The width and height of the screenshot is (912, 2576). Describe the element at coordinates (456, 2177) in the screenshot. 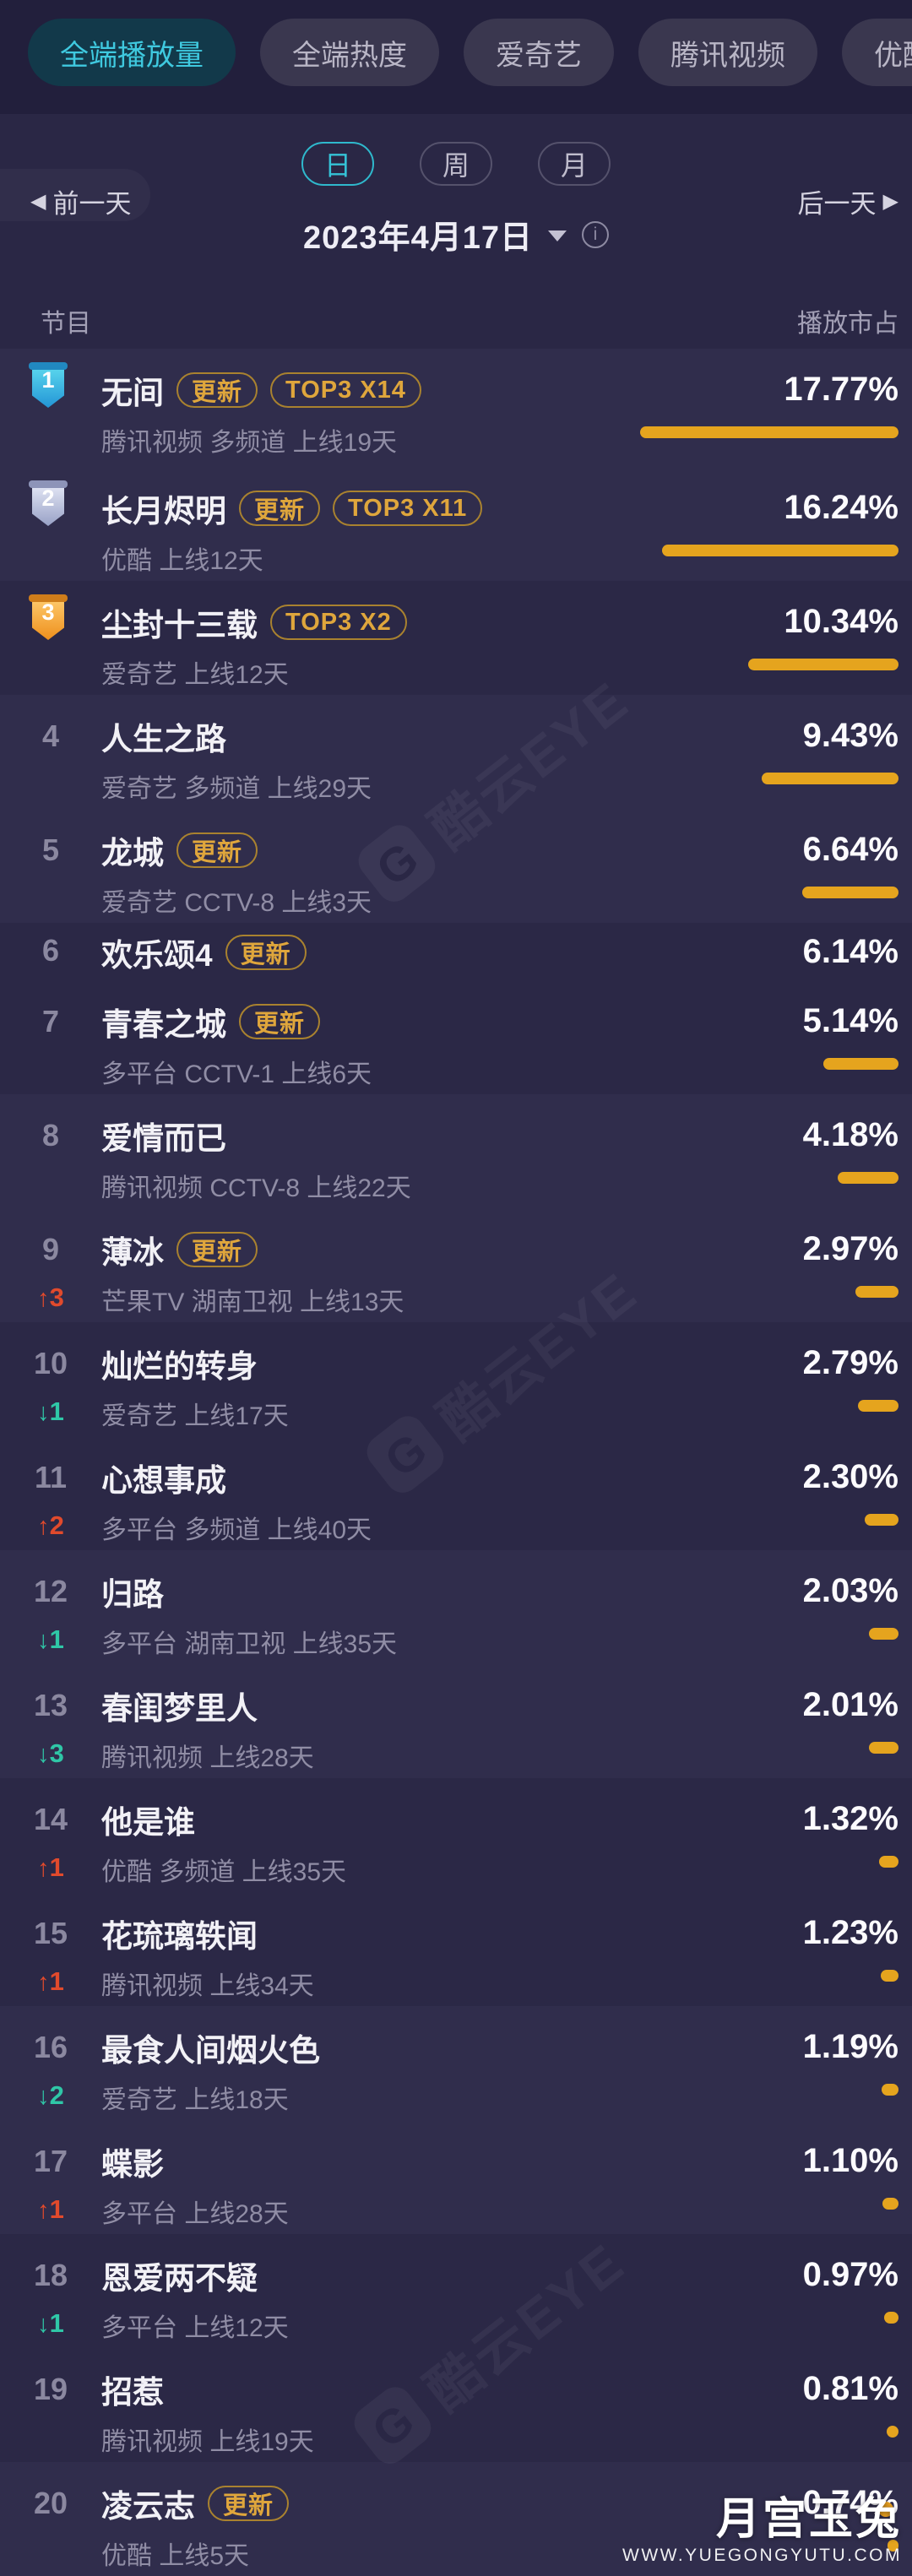

I see `list-item: 17 ↑1 蝶影 1.10% 多平台 上线28天` at that location.